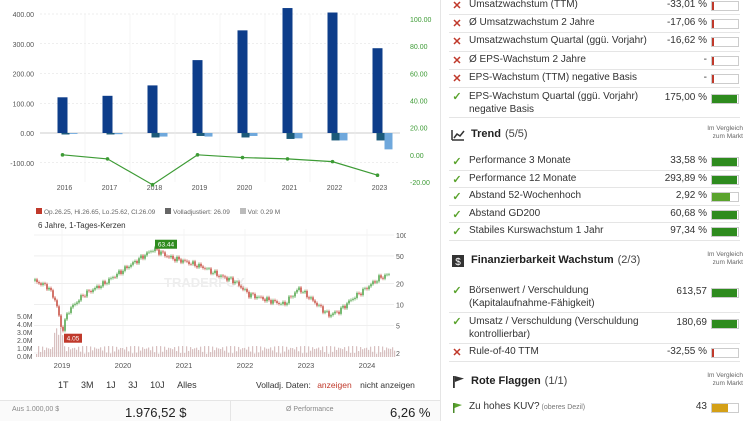 The width and height of the screenshot is (750, 421). Describe the element at coordinates (705, 59) in the screenshot. I see `metric-value: -` at that location.